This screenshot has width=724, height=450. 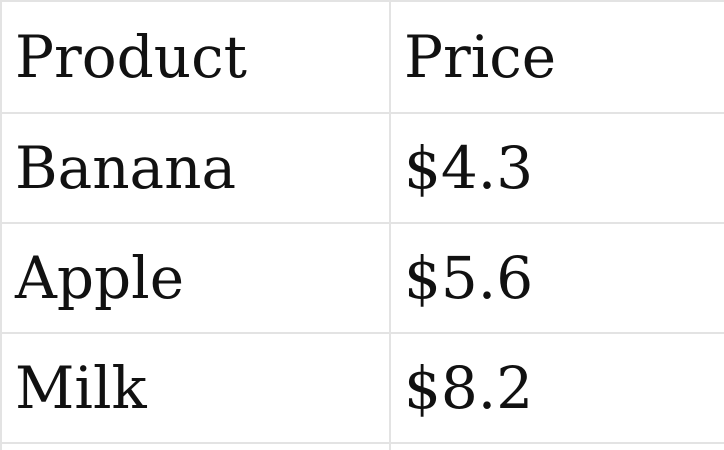 What do you see at coordinates (556, 278) in the screenshot?
I see `price-cell: $5.6` at bounding box center [556, 278].